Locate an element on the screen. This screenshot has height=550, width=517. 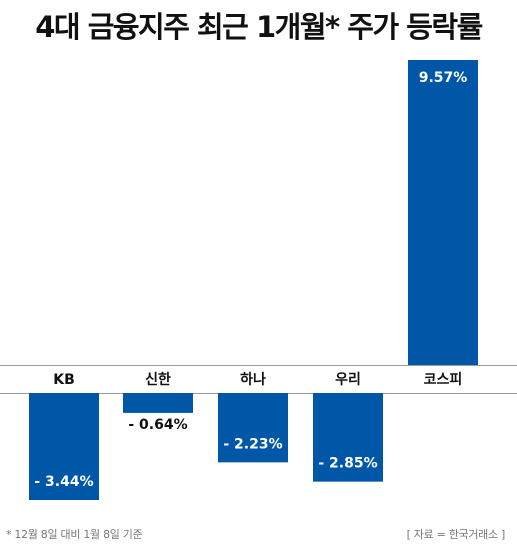
data-label-0: - 3.44% is located at coordinates (63, 482).